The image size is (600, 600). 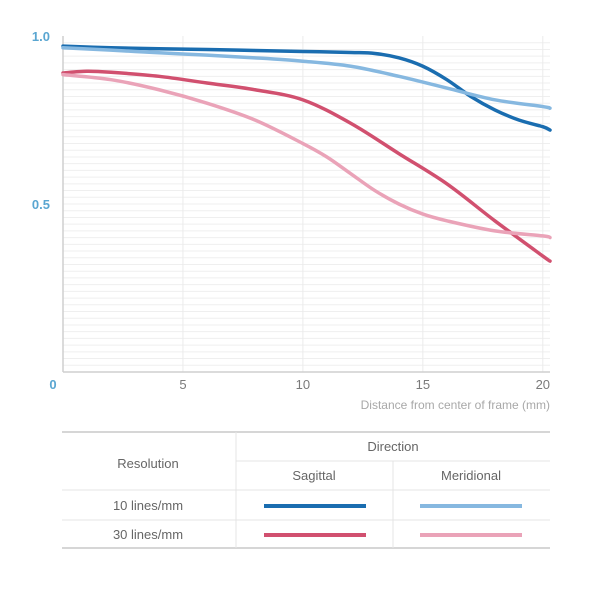 I want to click on legend-resolution-header: Resolution, so click(x=147, y=463).